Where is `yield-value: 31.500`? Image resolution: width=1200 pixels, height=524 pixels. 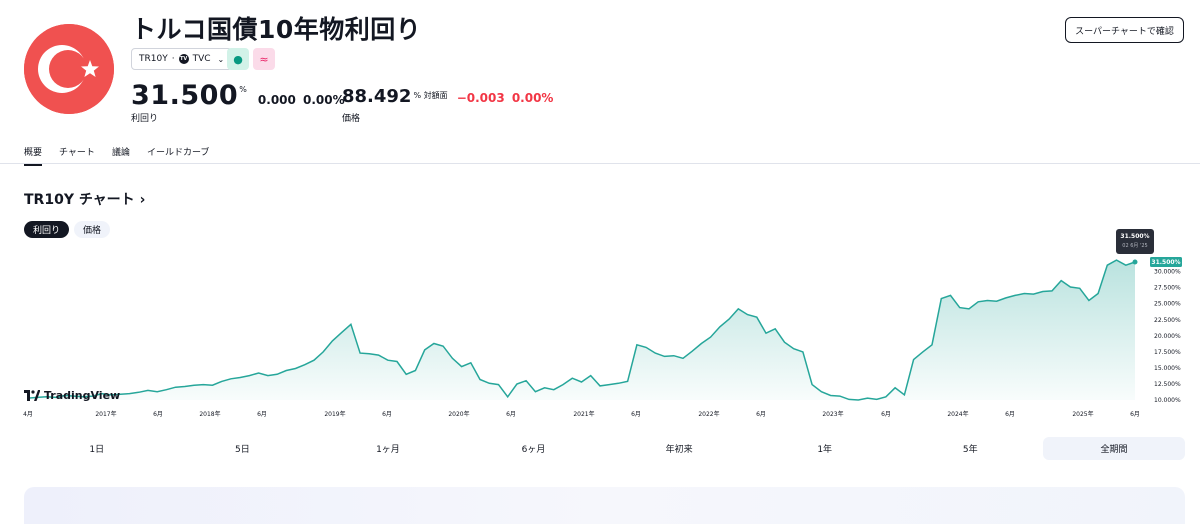 yield-value: 31.500 is located at coordinates (185, 95).